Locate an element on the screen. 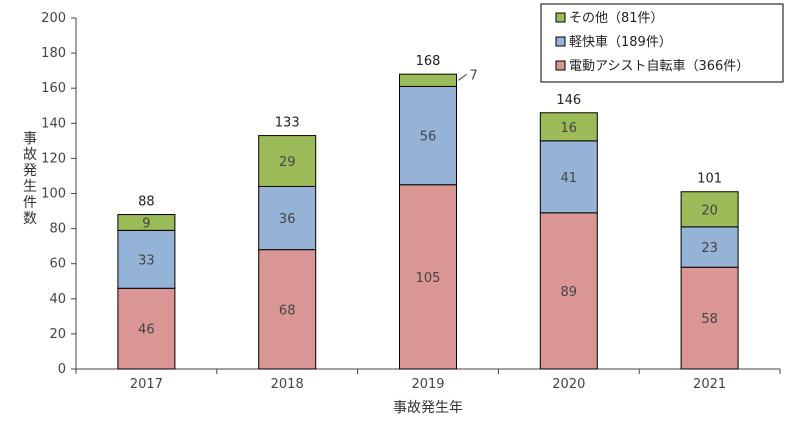 This screenshot has height=437, width=800. segment-value-label: 58 is located at coordinates (709, 319).